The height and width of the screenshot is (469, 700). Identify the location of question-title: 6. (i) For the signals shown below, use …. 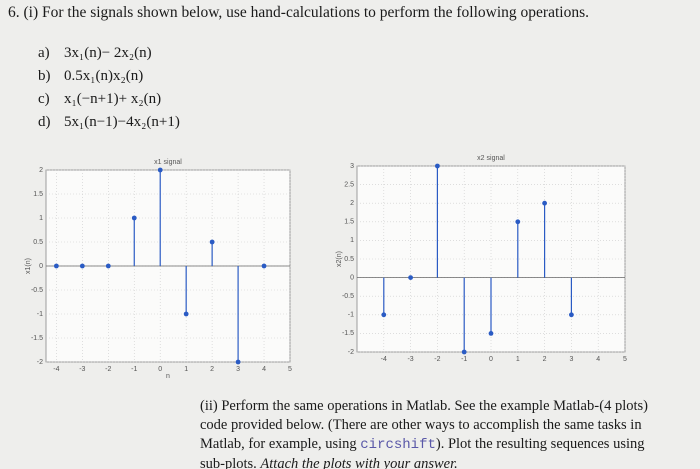
(298, 12).